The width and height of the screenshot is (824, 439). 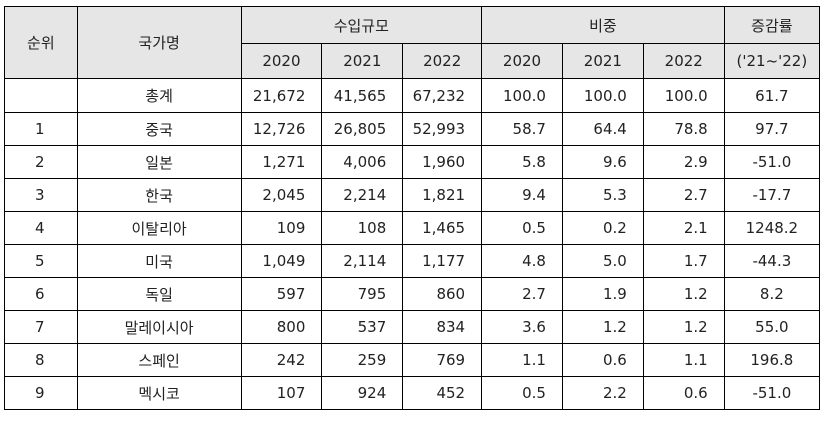 What do you see at coordinates (772, 195) in the screenshot?
I see `change-rate-cell: -17.7` at bounding box center [772, 195].